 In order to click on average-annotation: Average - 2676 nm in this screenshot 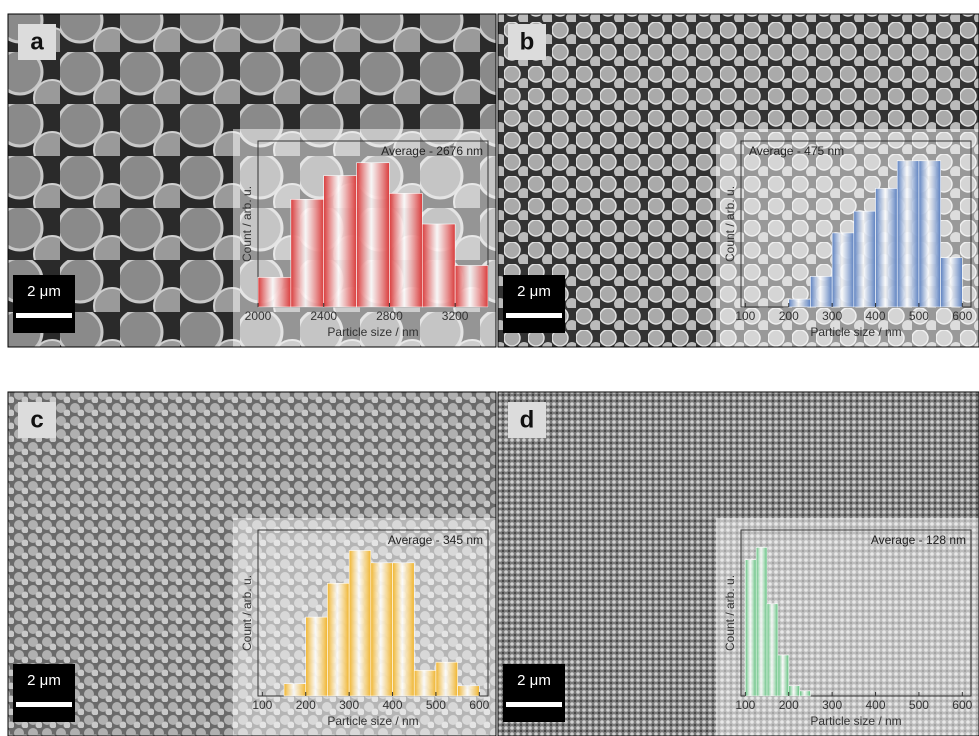, I will do `click(432, 151)`.